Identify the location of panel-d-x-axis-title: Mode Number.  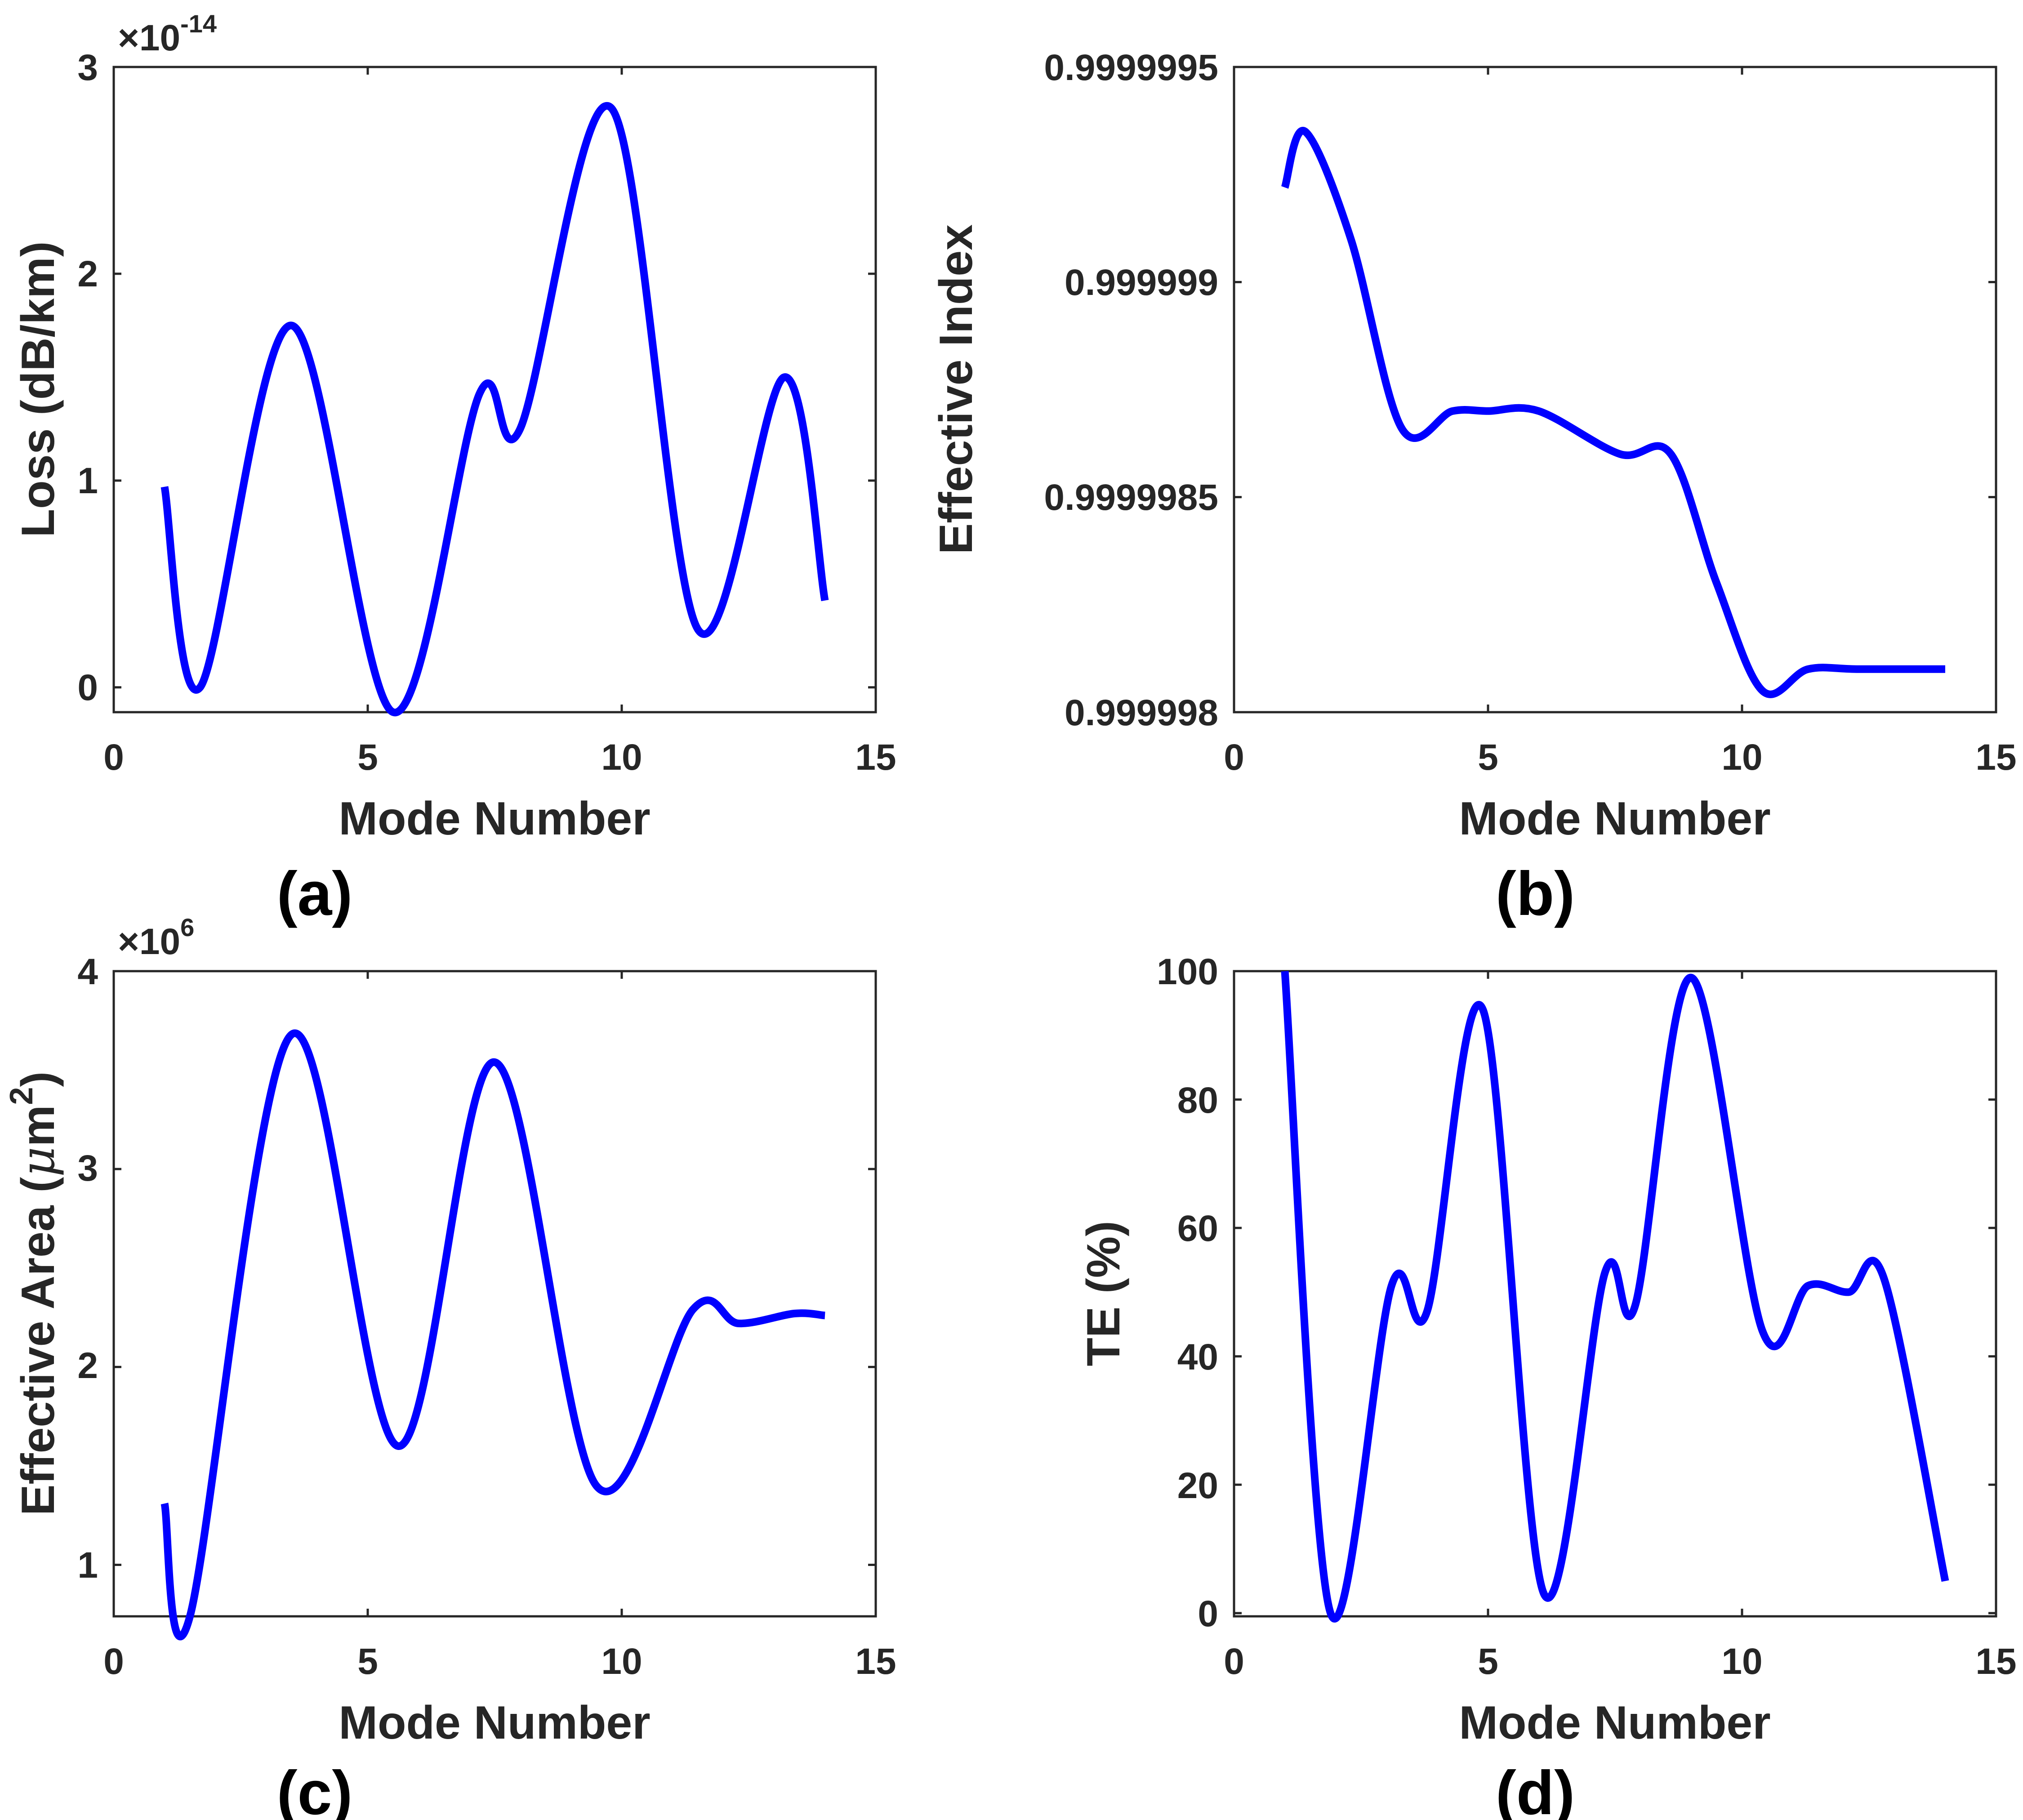
(1614, 1723).